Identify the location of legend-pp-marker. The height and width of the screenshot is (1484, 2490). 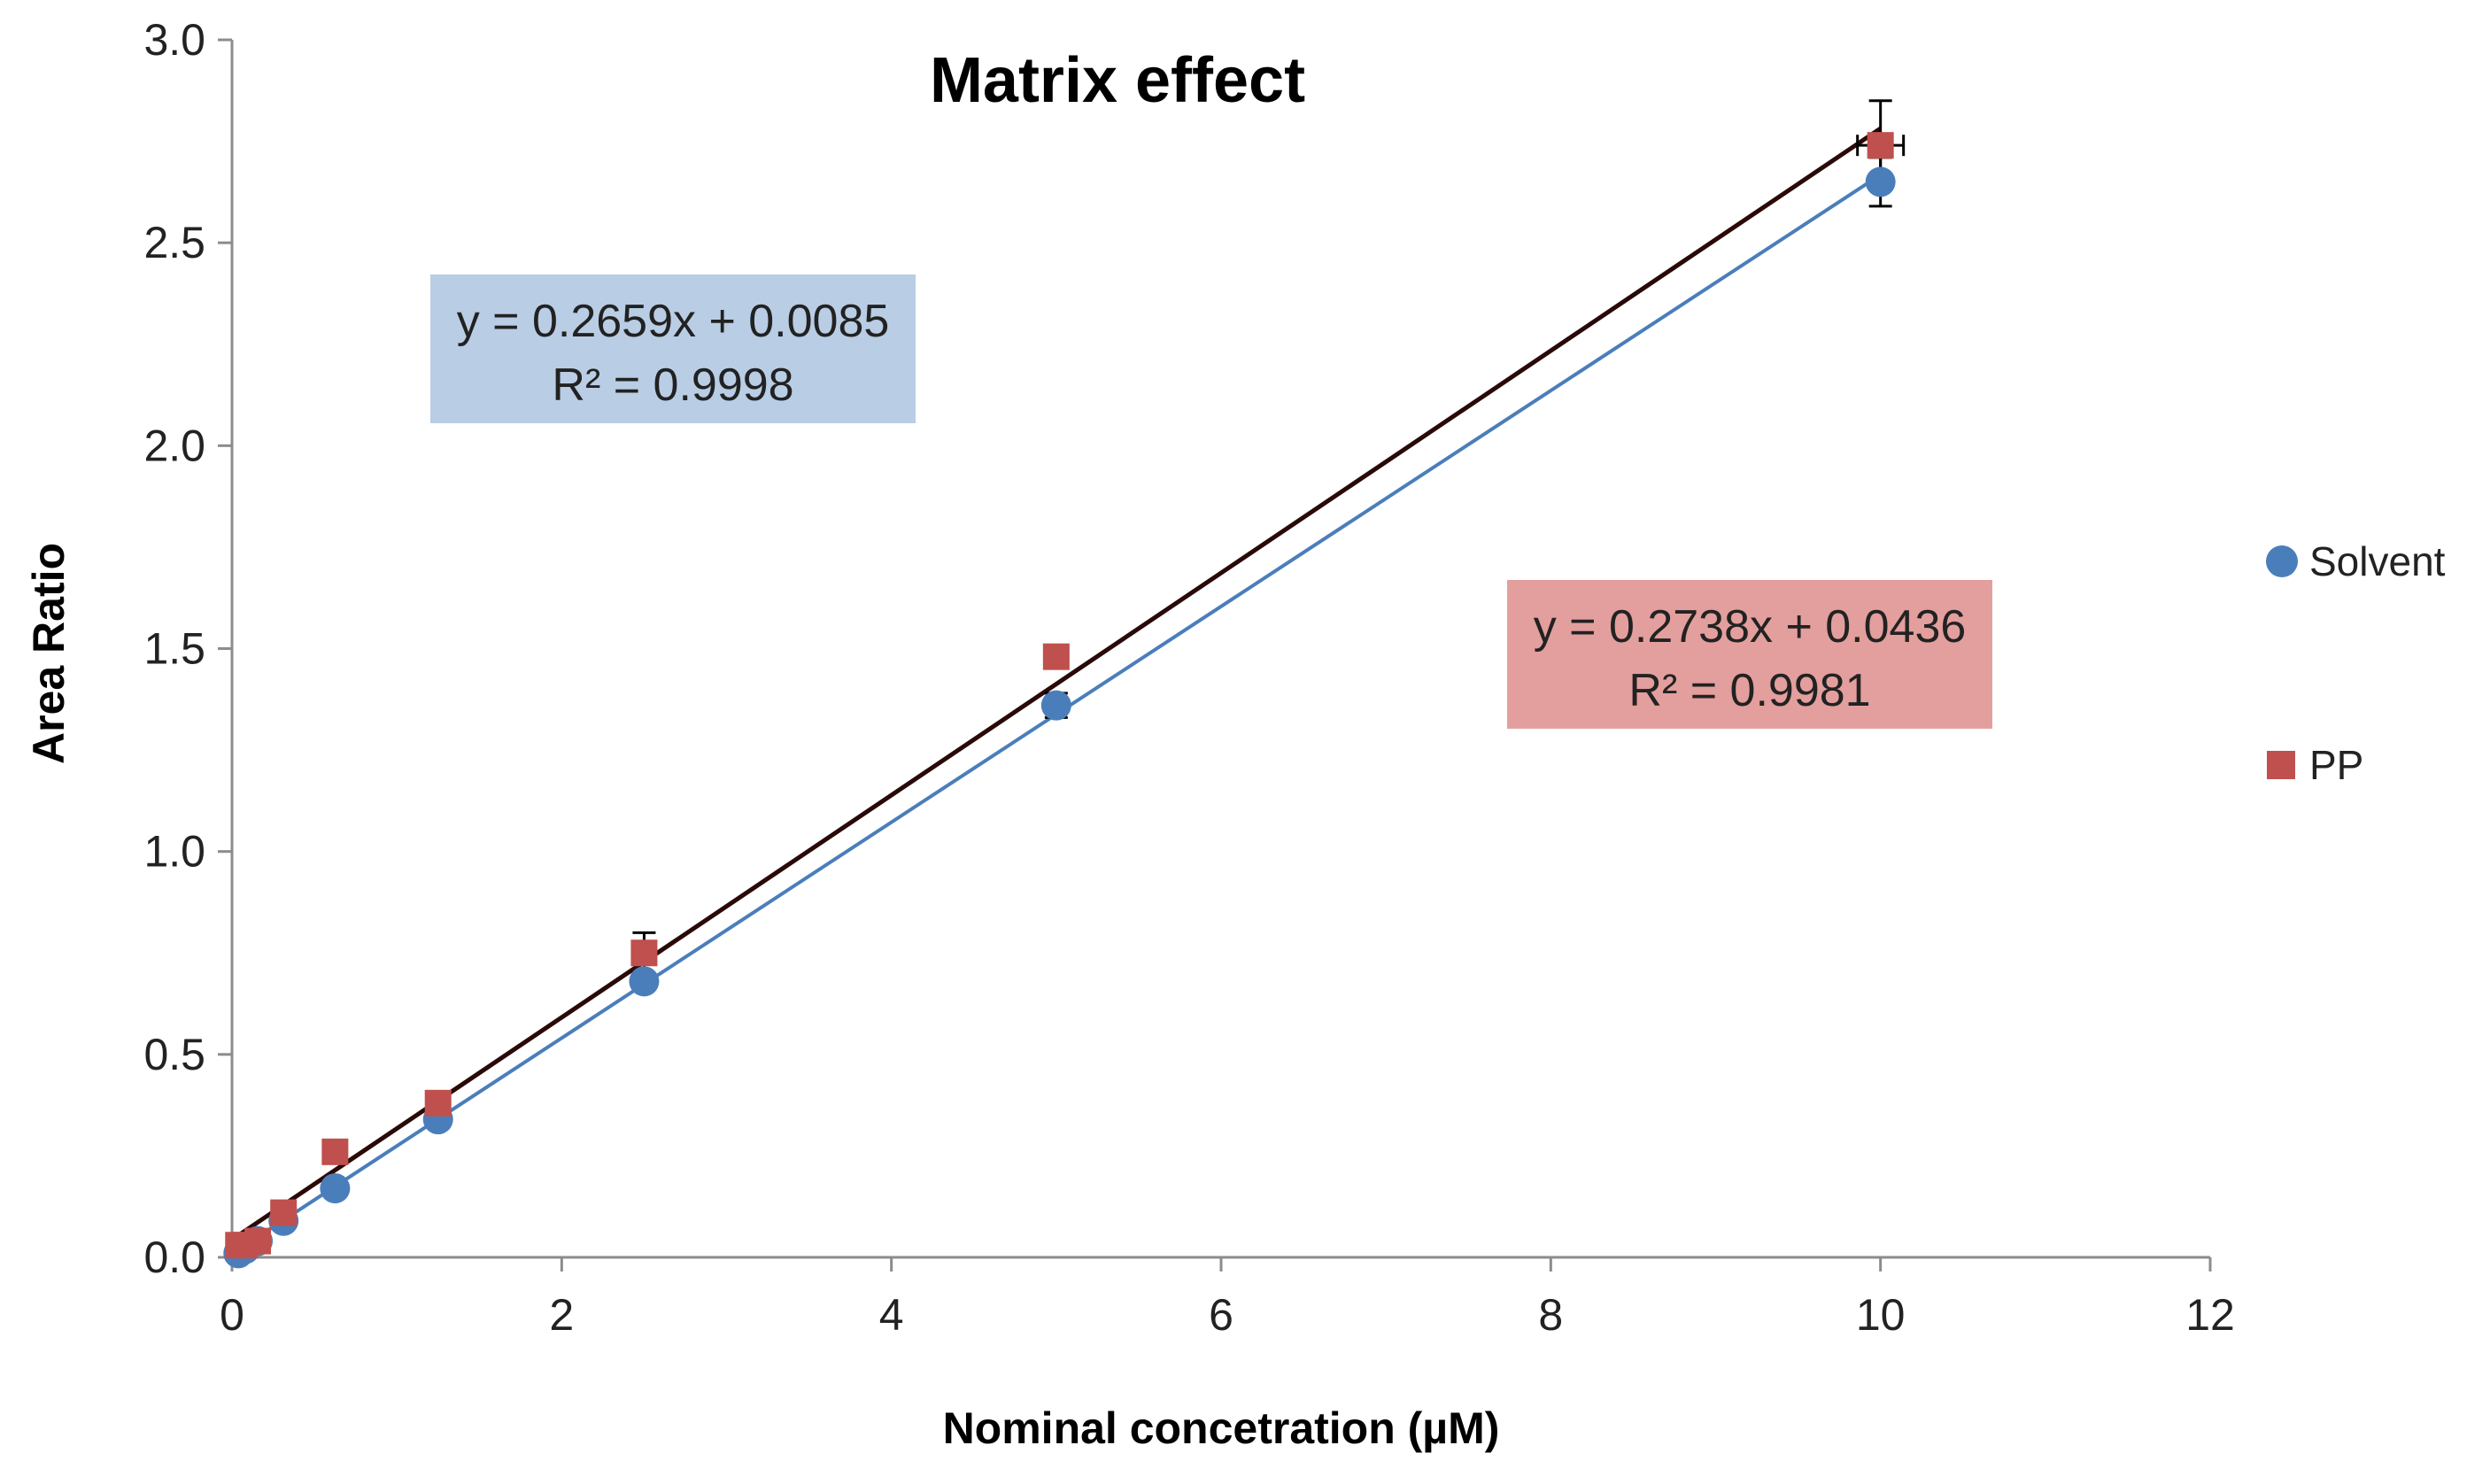
(2281, 765).